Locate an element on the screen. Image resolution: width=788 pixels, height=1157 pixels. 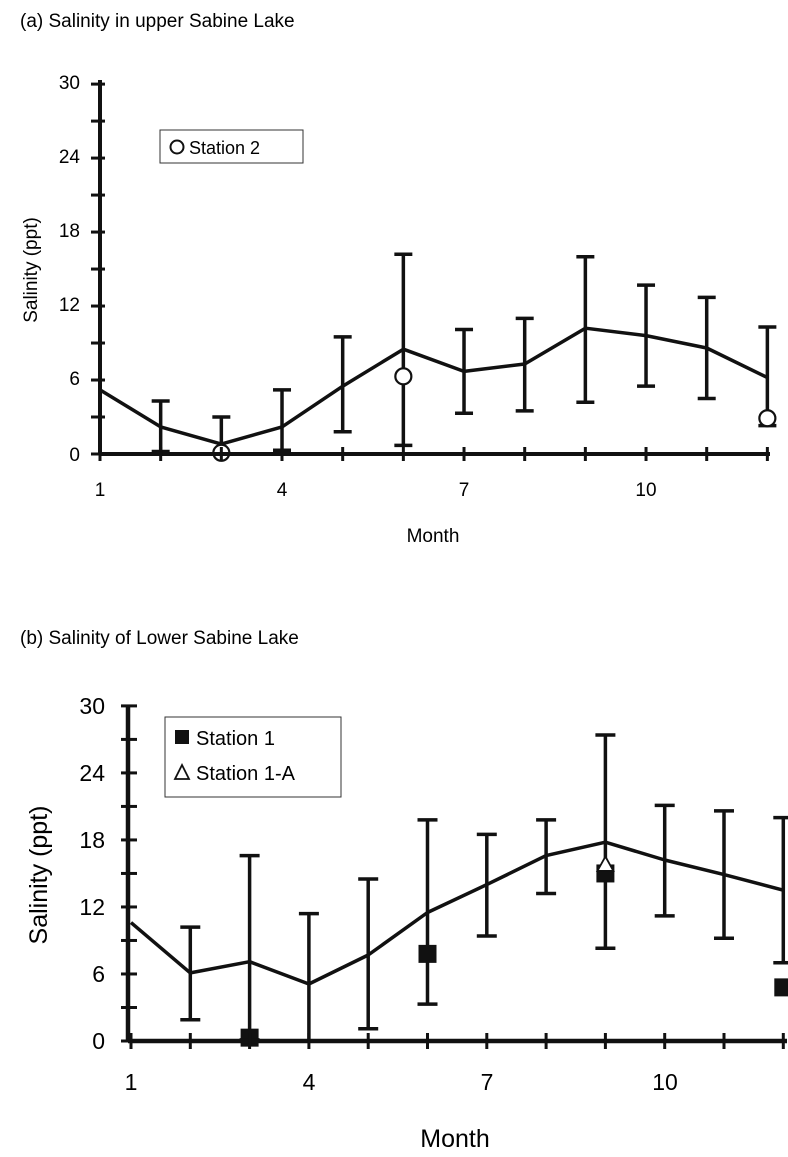
panel-b-x-tick-1: 1 is located at coordinates (131, 1082).